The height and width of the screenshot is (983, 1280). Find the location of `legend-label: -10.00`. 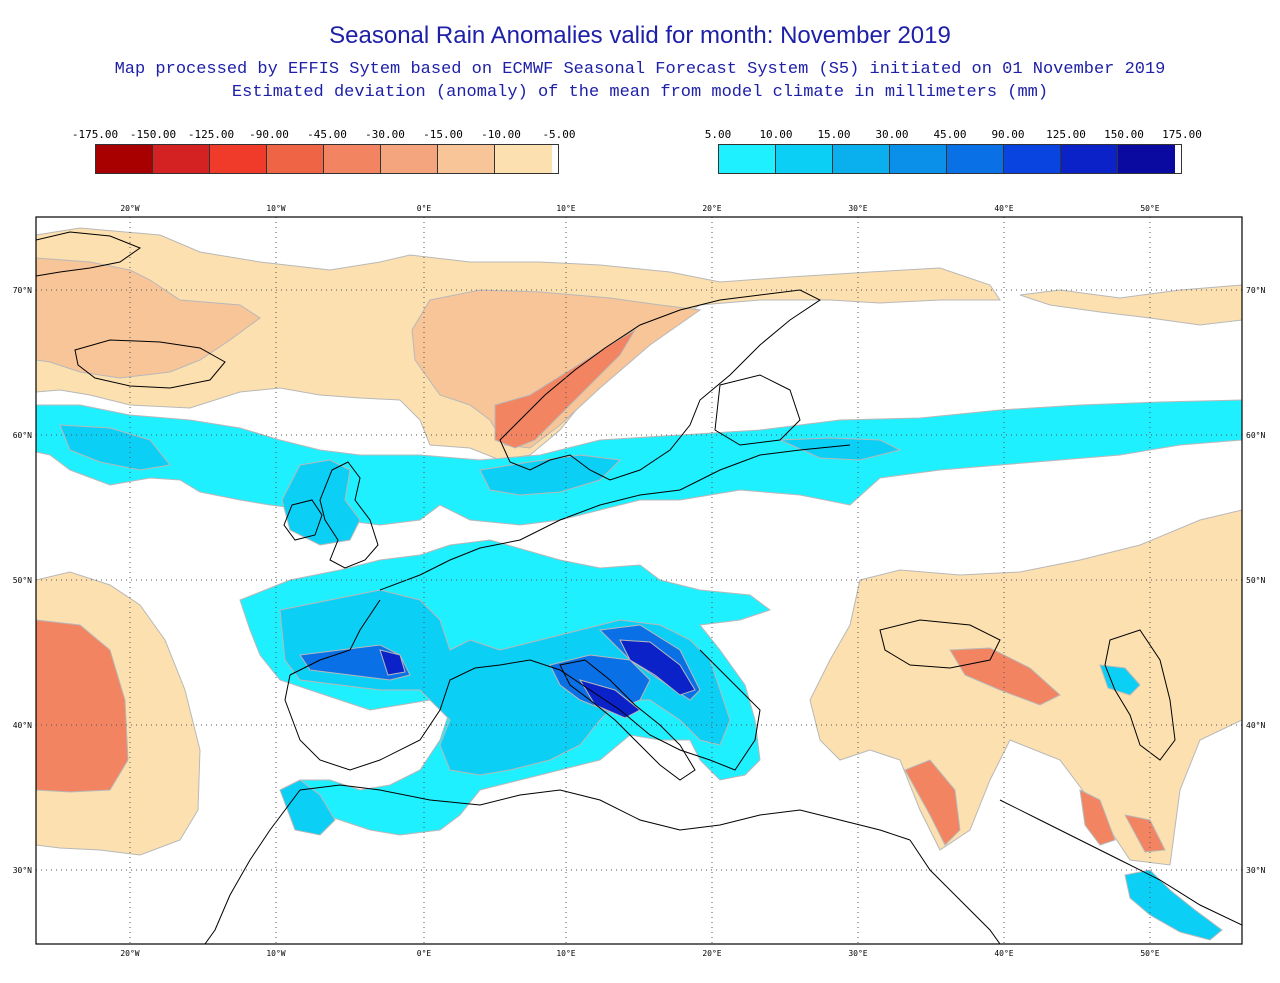

legend-label: -10.00 is located at coordinates (501, 134).